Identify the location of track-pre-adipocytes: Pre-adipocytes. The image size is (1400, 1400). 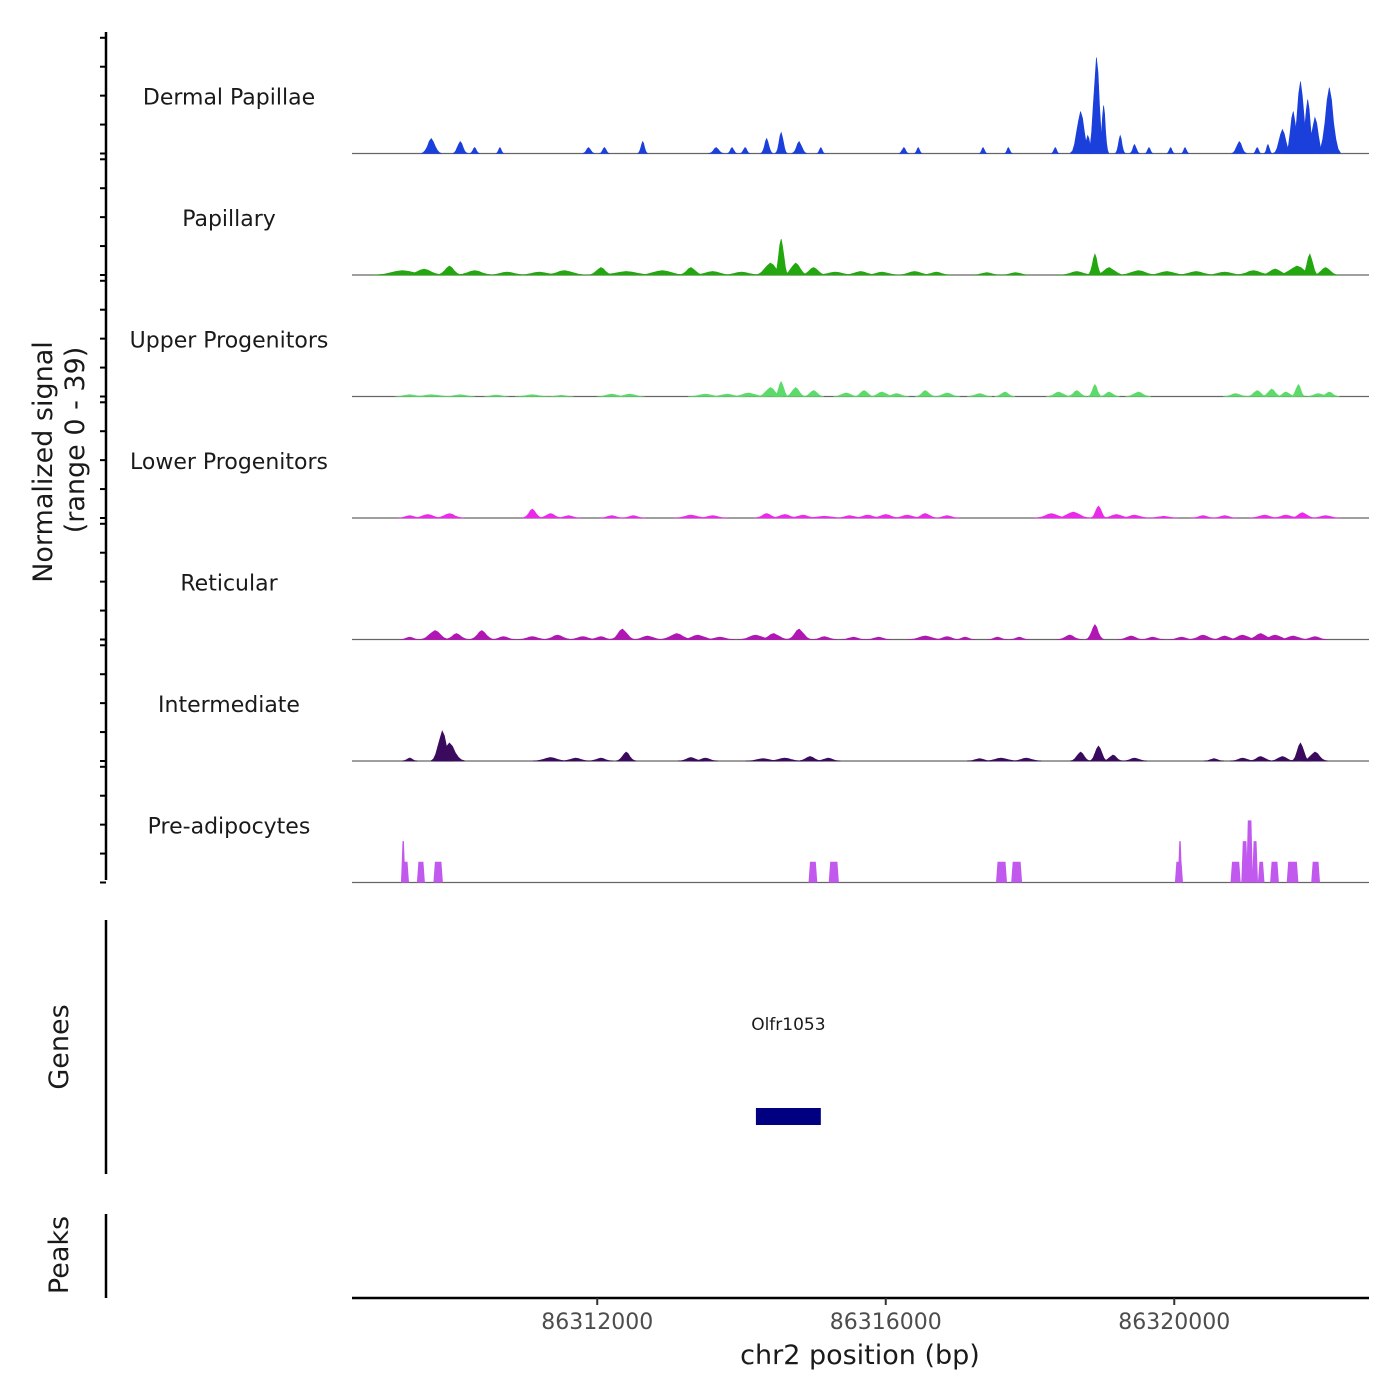
(758, 849).